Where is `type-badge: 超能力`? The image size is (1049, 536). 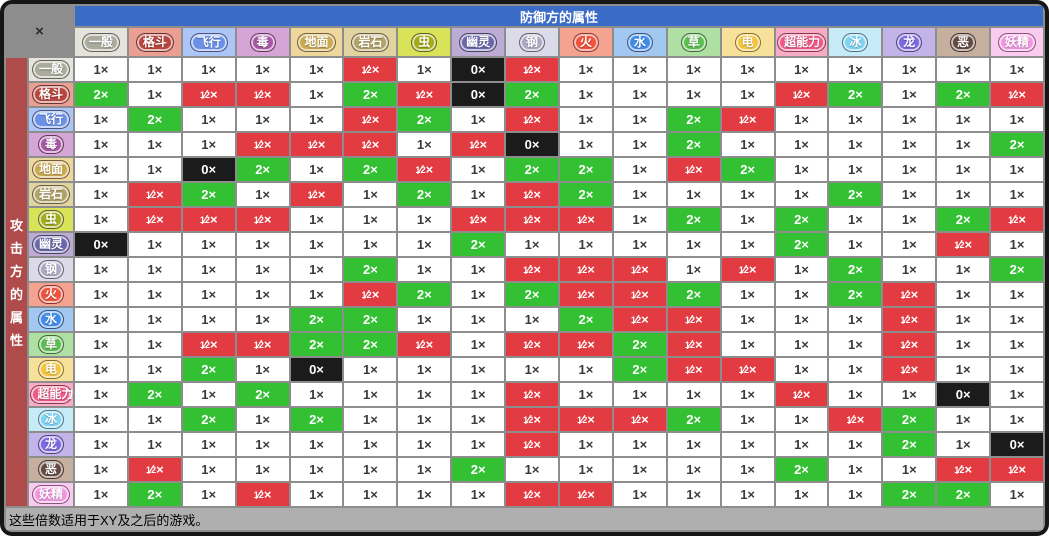
type-badge: 超能力 is located at coordinates (801, 42).